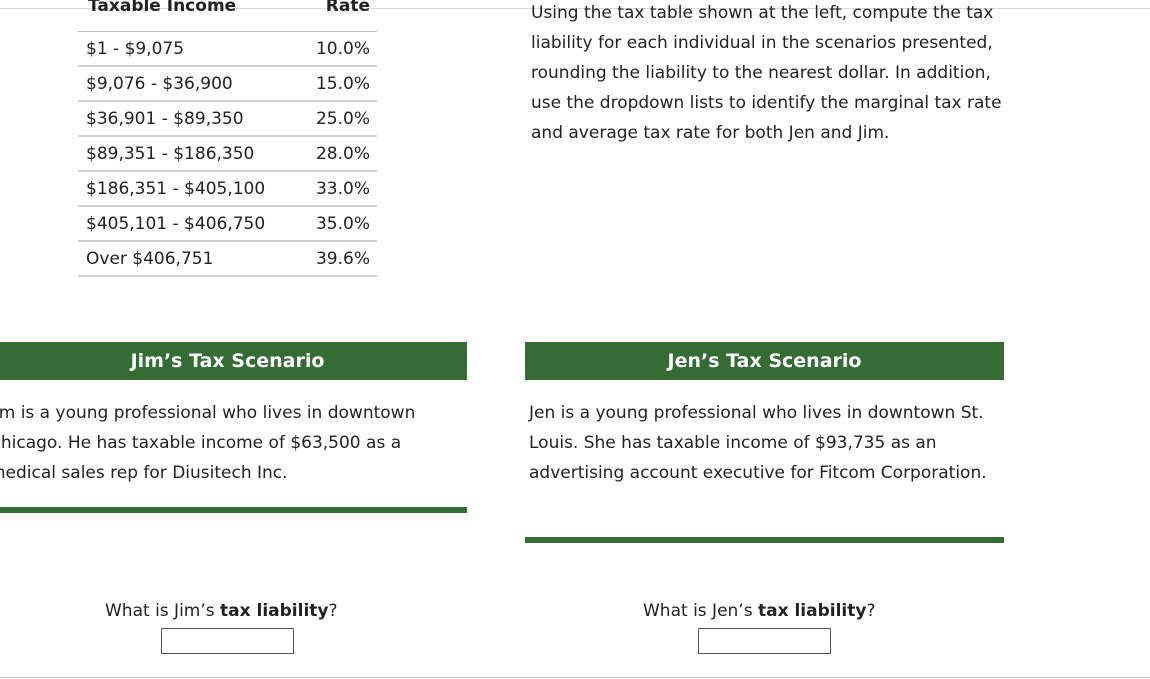  I want to click on jim-tax-liability-question: What is Jim’s tax liability?, so click(221, 611).